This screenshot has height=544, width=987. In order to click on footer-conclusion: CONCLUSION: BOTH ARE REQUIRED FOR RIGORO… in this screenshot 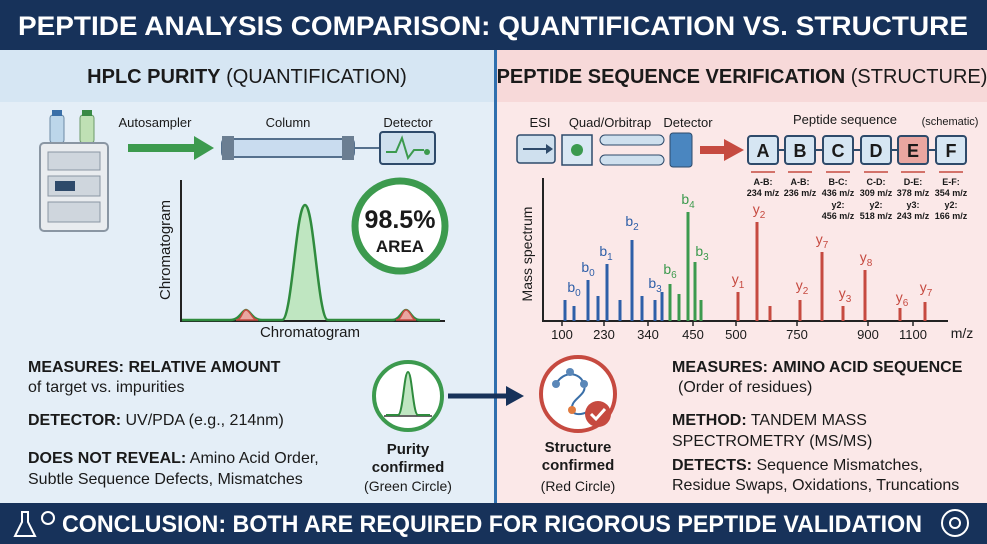, I will do `click(492, 524)`.